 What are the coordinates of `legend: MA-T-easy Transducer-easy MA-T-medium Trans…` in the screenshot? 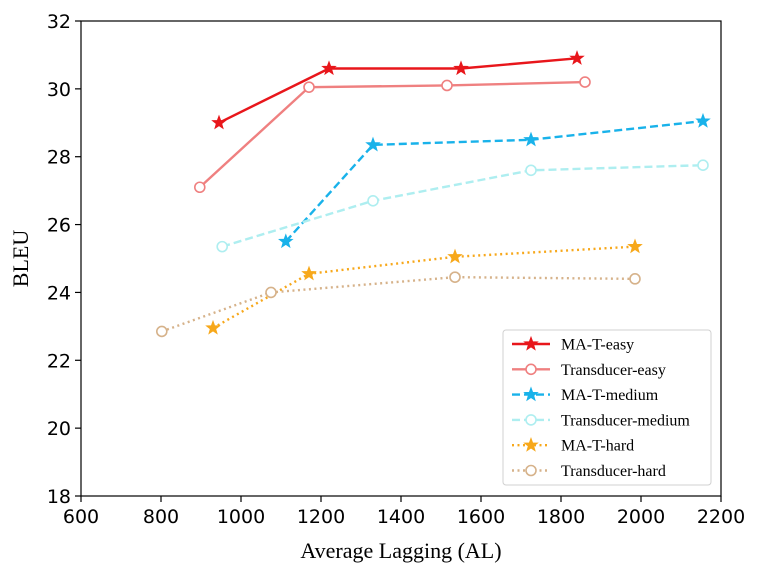 It's located at (607, 407).